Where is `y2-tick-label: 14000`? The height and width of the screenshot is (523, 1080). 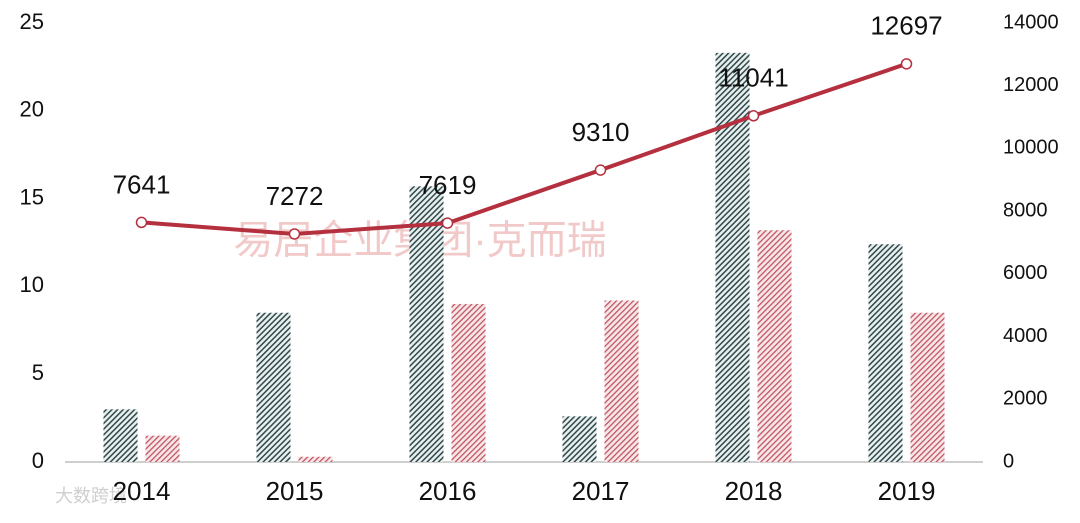
y2-tick-label: 14000 is located at coordinates (1031, 22).